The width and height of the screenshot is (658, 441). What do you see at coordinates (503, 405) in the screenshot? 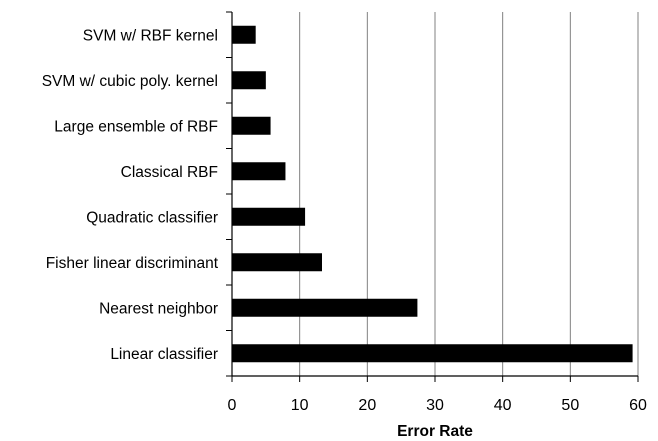
I see `x-tick-label-4: 40` at bounding box center [503, 405].